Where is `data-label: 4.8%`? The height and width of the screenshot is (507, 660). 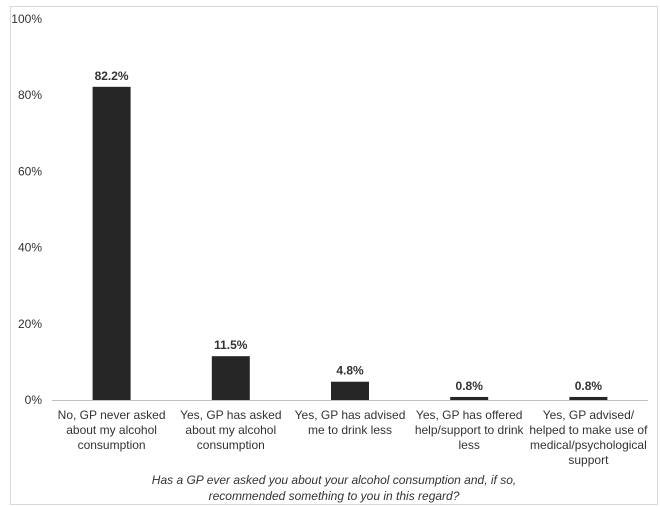 data-label: 4.8% is located at coordinates (350, 371).